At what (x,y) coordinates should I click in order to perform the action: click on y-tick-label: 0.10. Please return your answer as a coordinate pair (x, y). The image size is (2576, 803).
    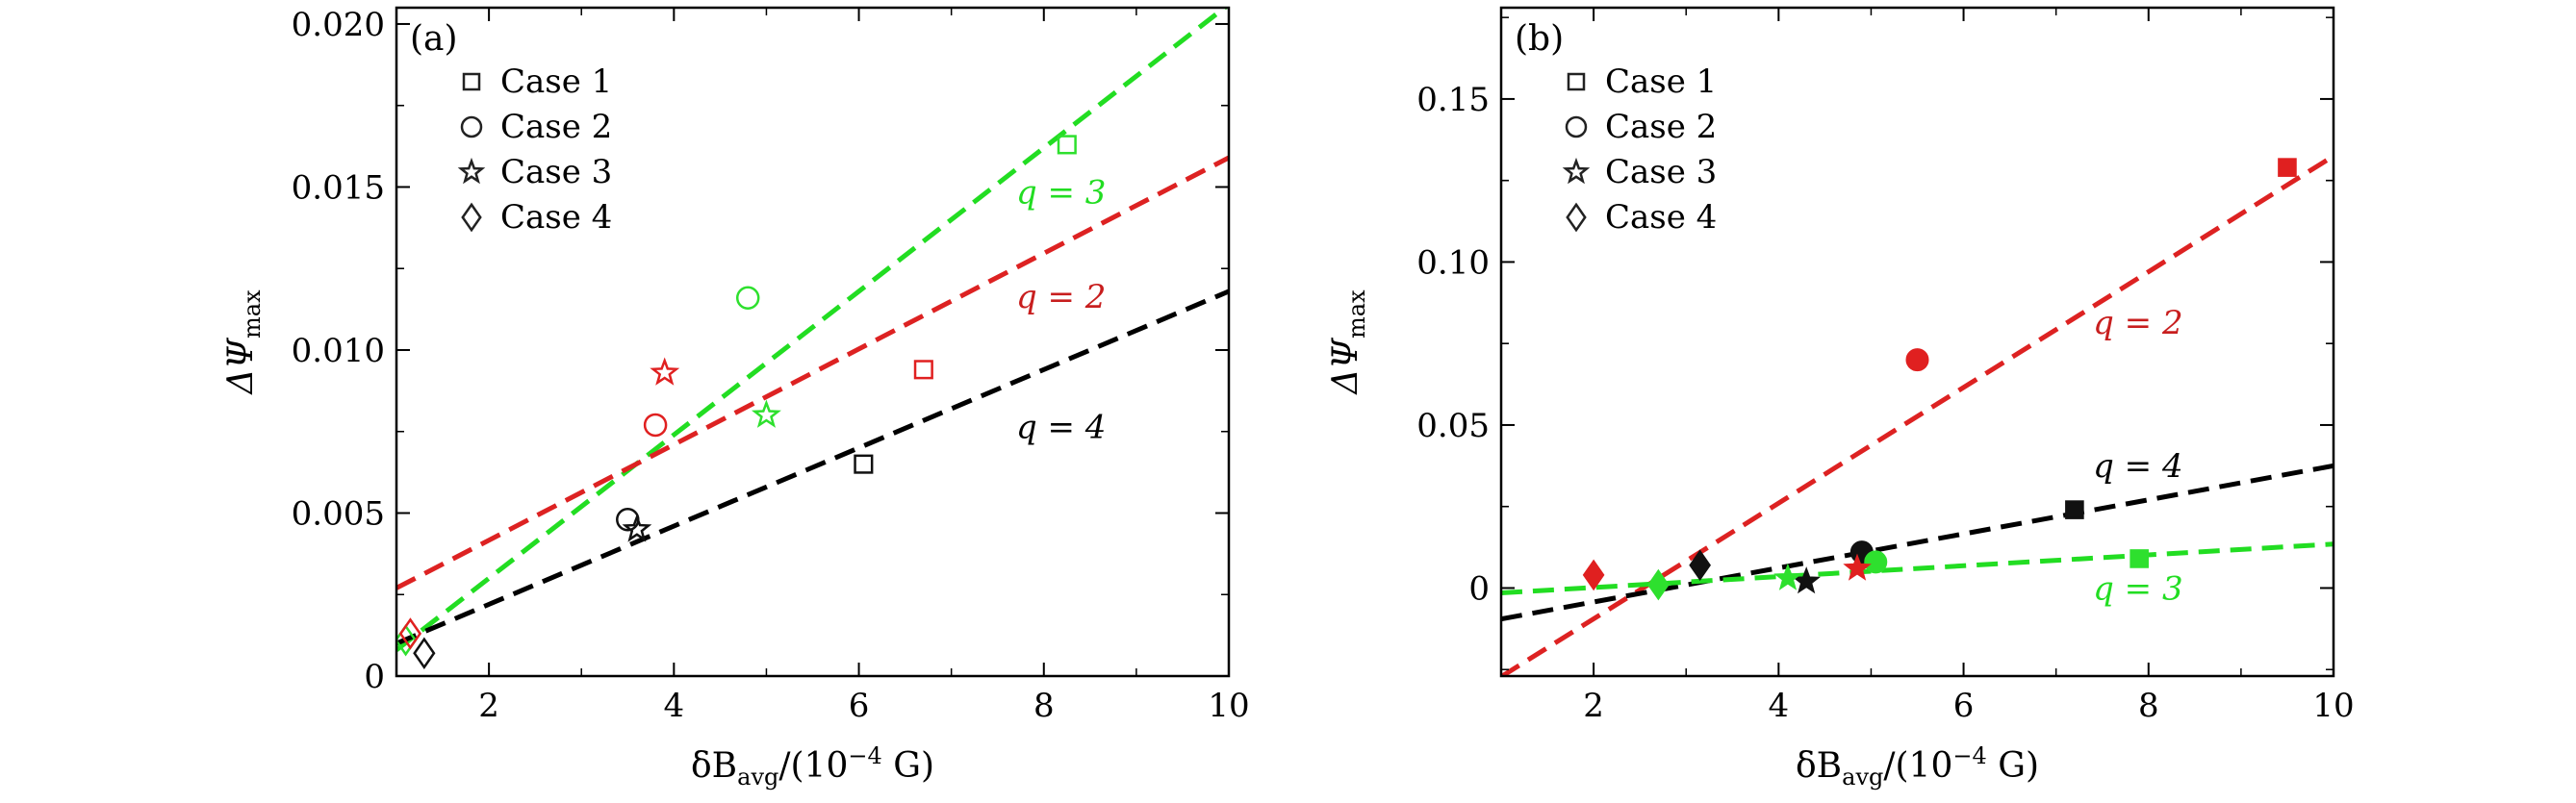
    Looking at the image, I should click on (1453, 262).